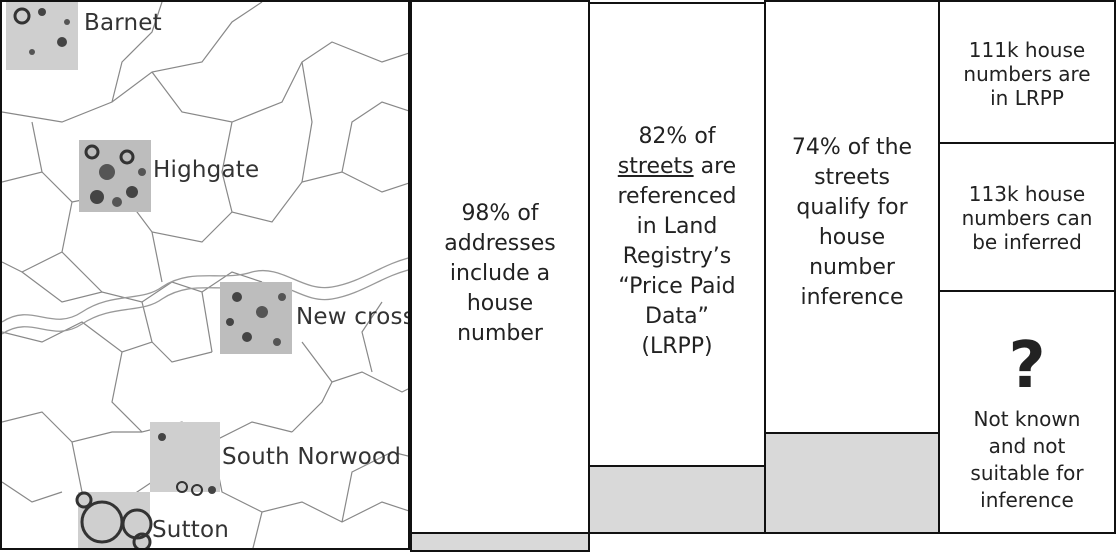 The width and height of the screenshot is (1116, 552). I want to click on text-line: 111k house, so click(1027, 50).